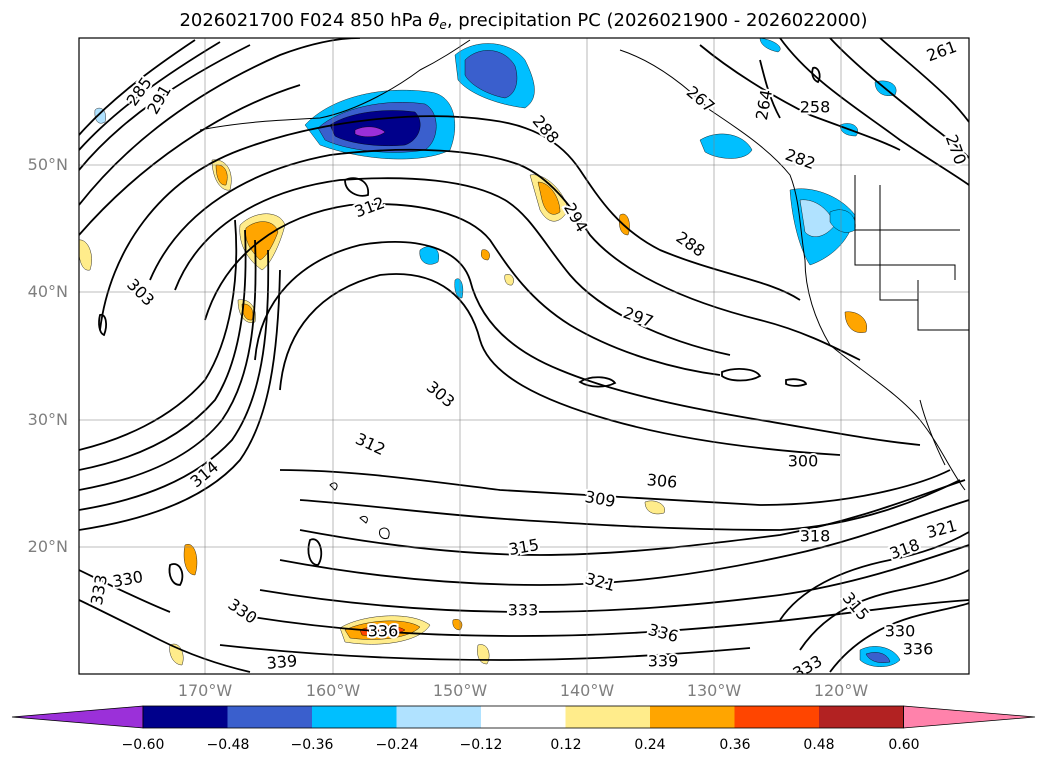 The height and width of the screenshot is (767, 1047). I want to click on colorbar-frame, so click(523, 717).